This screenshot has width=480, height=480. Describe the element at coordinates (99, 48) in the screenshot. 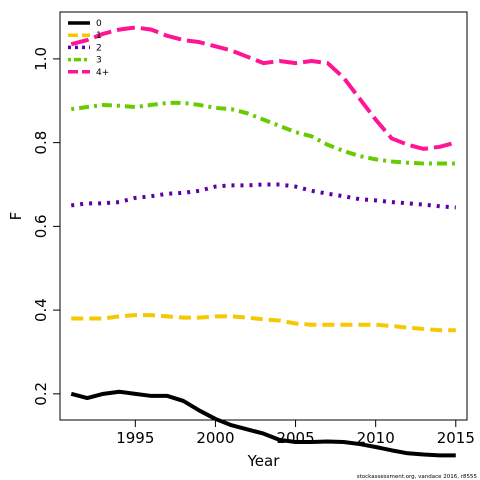

I see `legend-label-2: 2` at that location.